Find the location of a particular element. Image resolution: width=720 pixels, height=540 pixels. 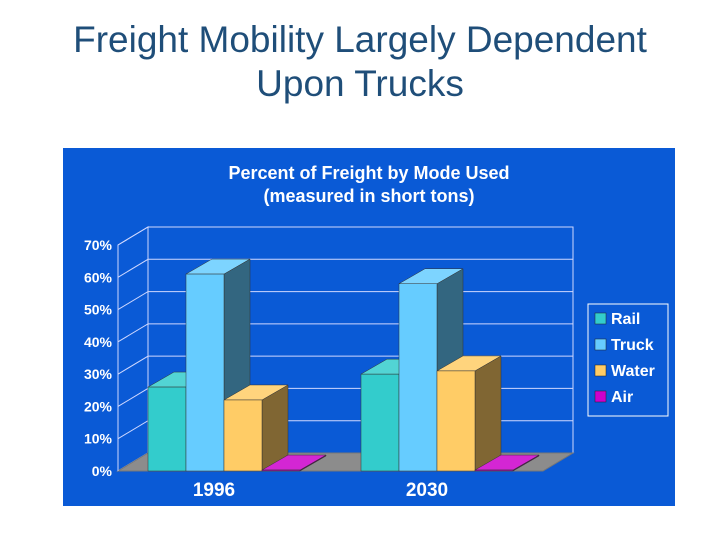

bar-rail-1996 is located at coordinates (167, 429).